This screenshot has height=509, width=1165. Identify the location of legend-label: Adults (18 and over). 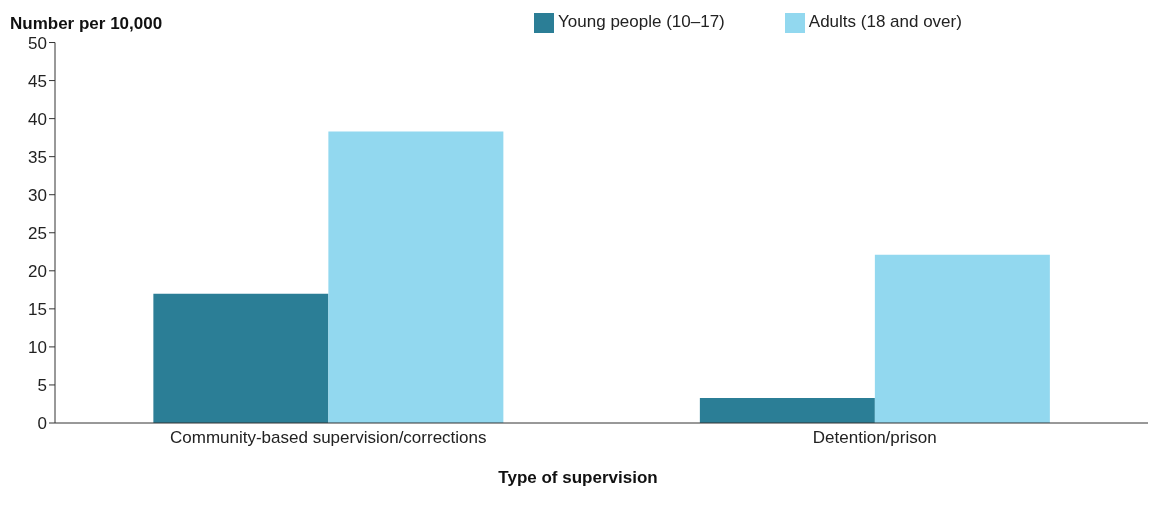
(885, 21).